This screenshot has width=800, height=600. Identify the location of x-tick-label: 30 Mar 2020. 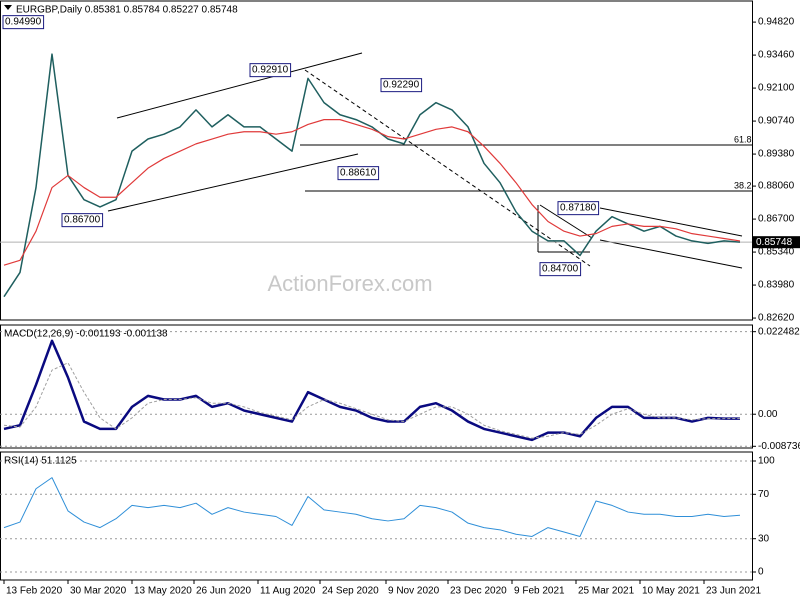
(98, 591).